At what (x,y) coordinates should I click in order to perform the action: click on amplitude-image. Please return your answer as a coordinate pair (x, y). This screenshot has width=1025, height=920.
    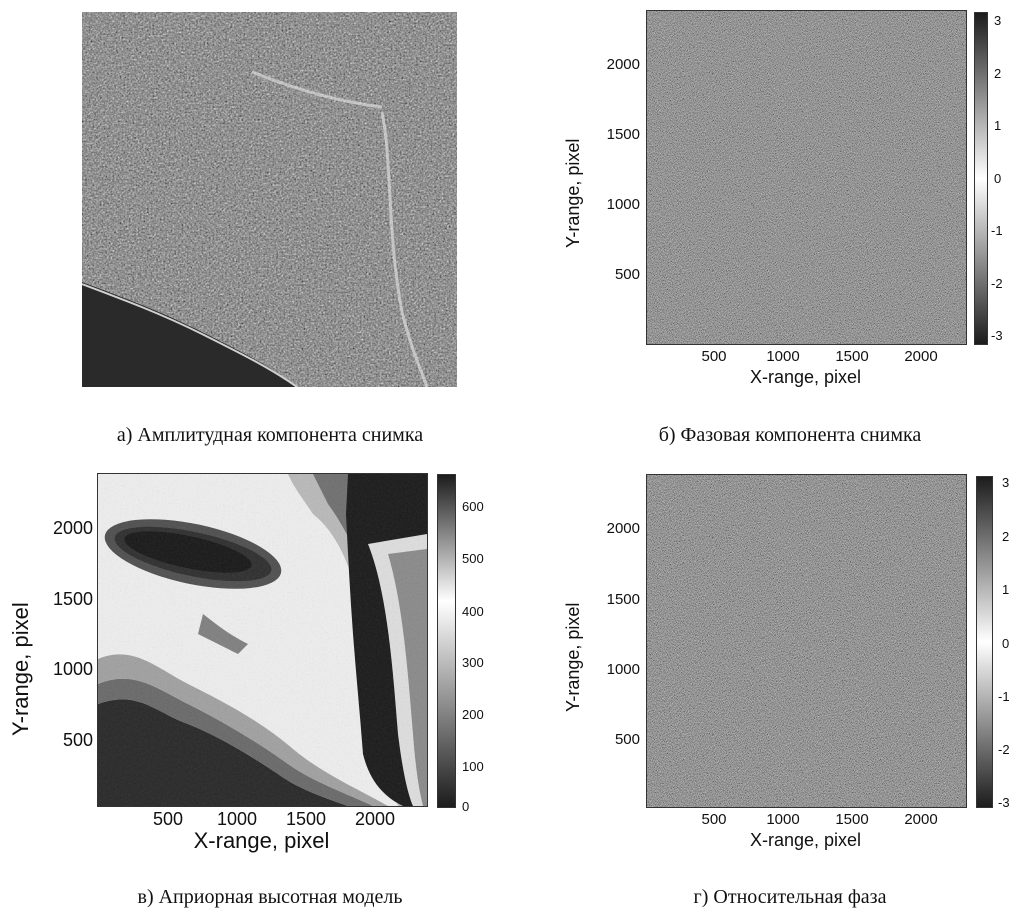
    Looking at the image, I should click on (269, 199).